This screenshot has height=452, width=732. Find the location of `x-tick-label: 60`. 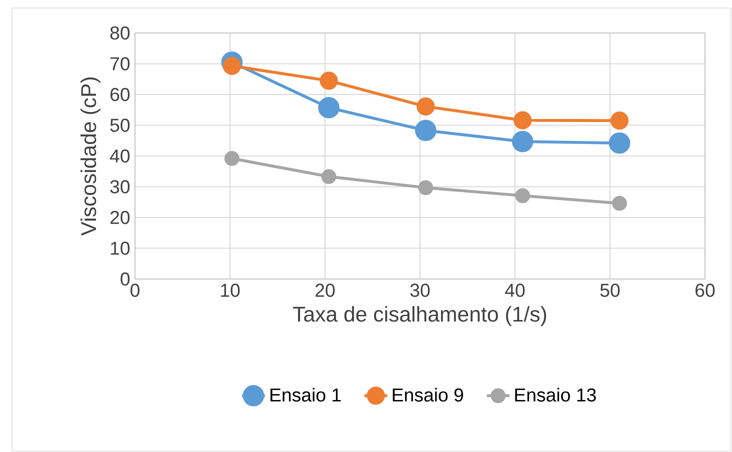

x-tick-label: 60 is located at coordinates (705, 290).